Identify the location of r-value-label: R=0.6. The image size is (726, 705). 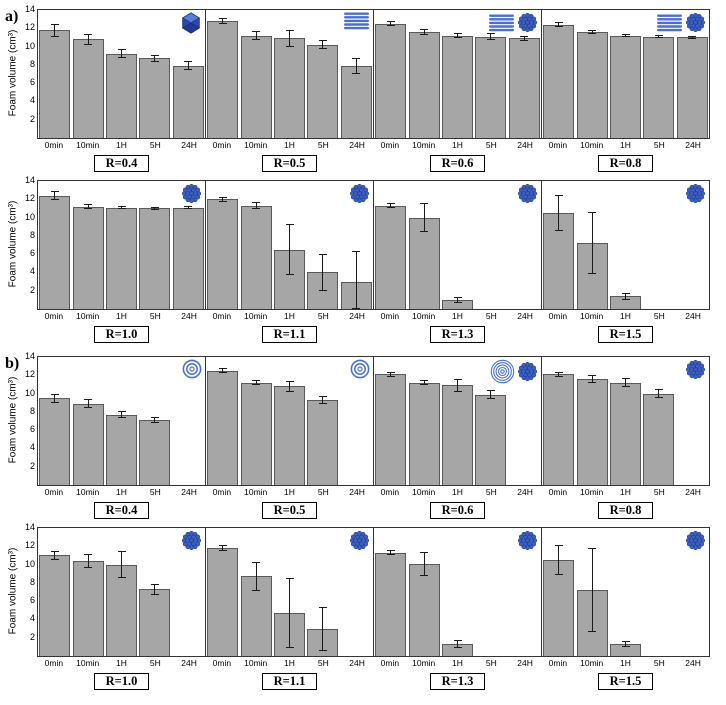
(457, 510).